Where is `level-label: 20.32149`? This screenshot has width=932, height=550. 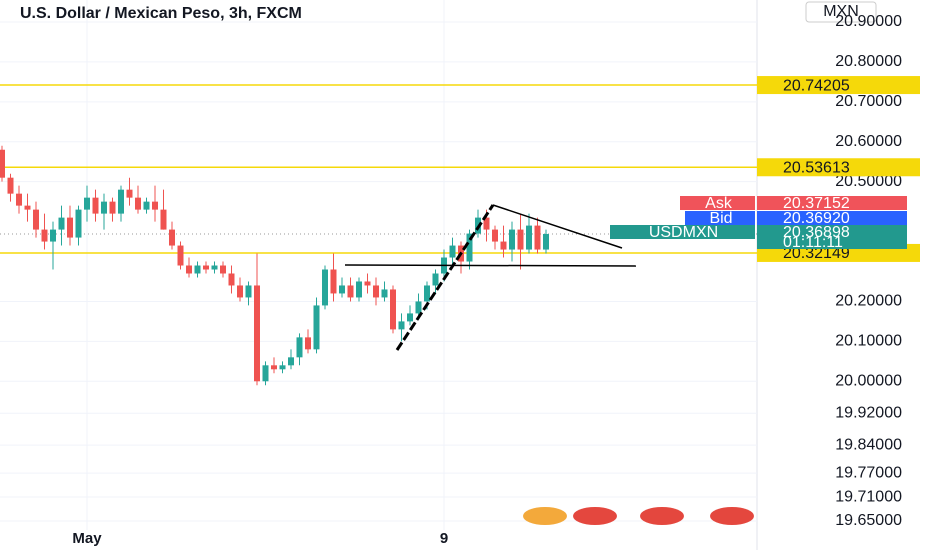
level-label: 20.32149 is located at coordinates (816, 253).